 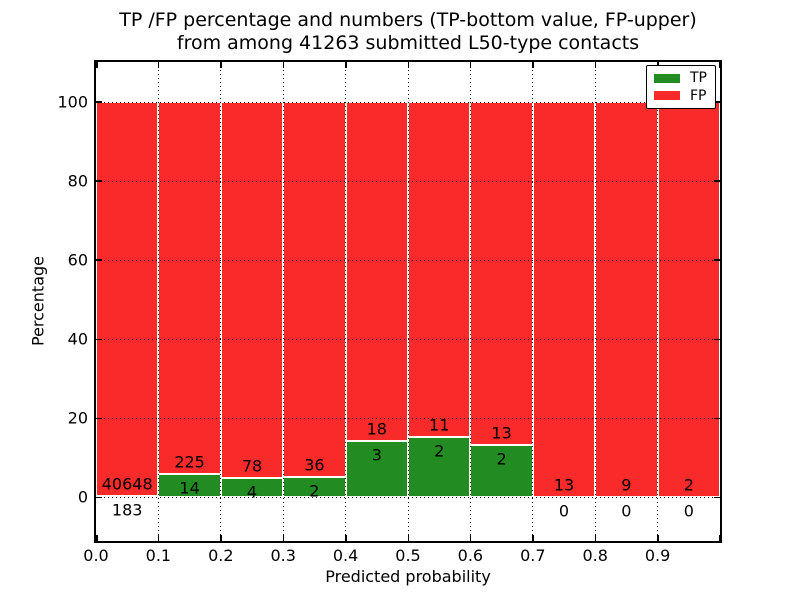 What do you see at coordinates (408, 576) in the screenshot?
I see `x-axis-label: Predicted probability` at bounding box center [408, 576].